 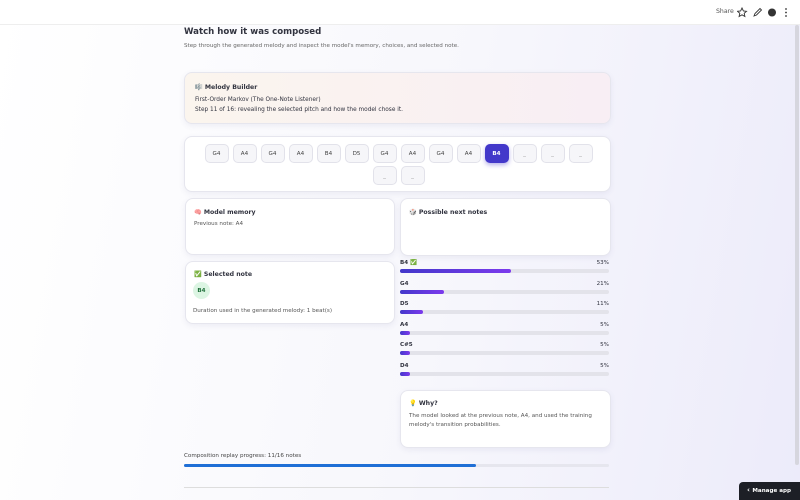 I want to click on note-chip: D5, so click(x=356, y=153).